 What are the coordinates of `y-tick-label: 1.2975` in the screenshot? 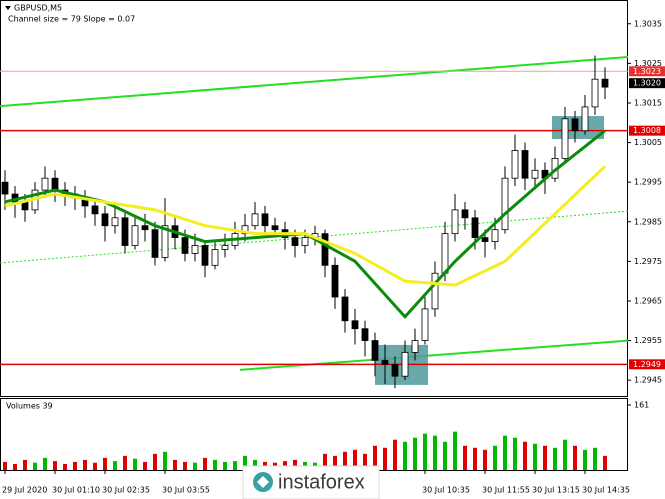 It's located at (648, 261).